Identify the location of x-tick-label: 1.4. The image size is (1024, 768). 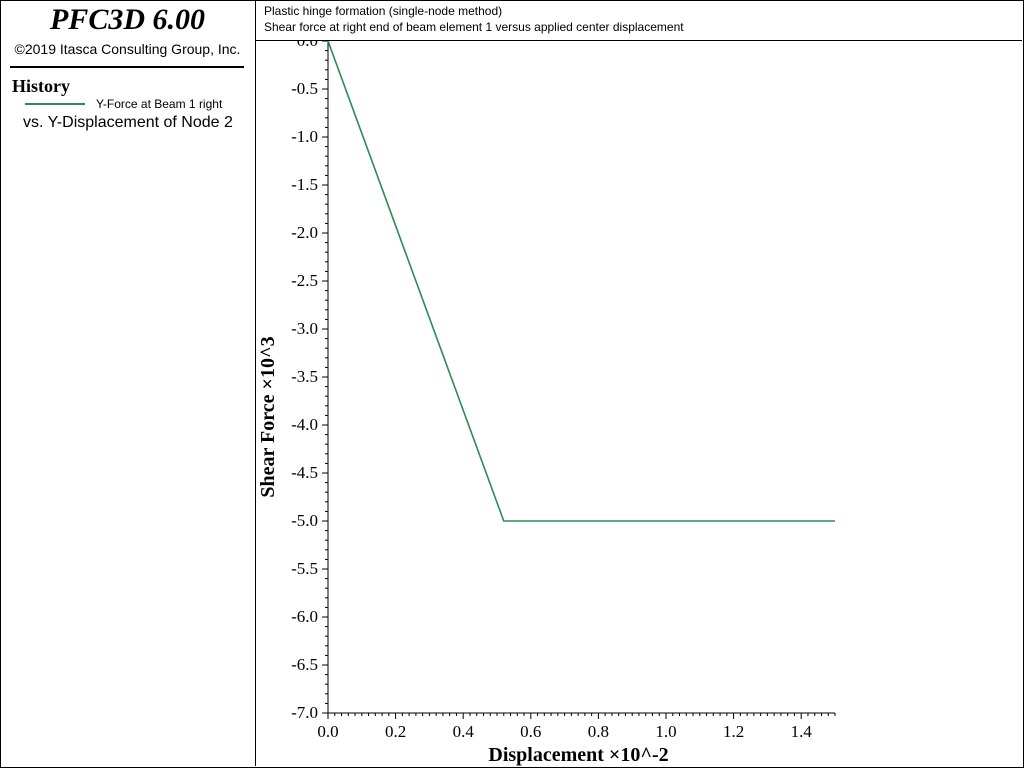
(802, 731).